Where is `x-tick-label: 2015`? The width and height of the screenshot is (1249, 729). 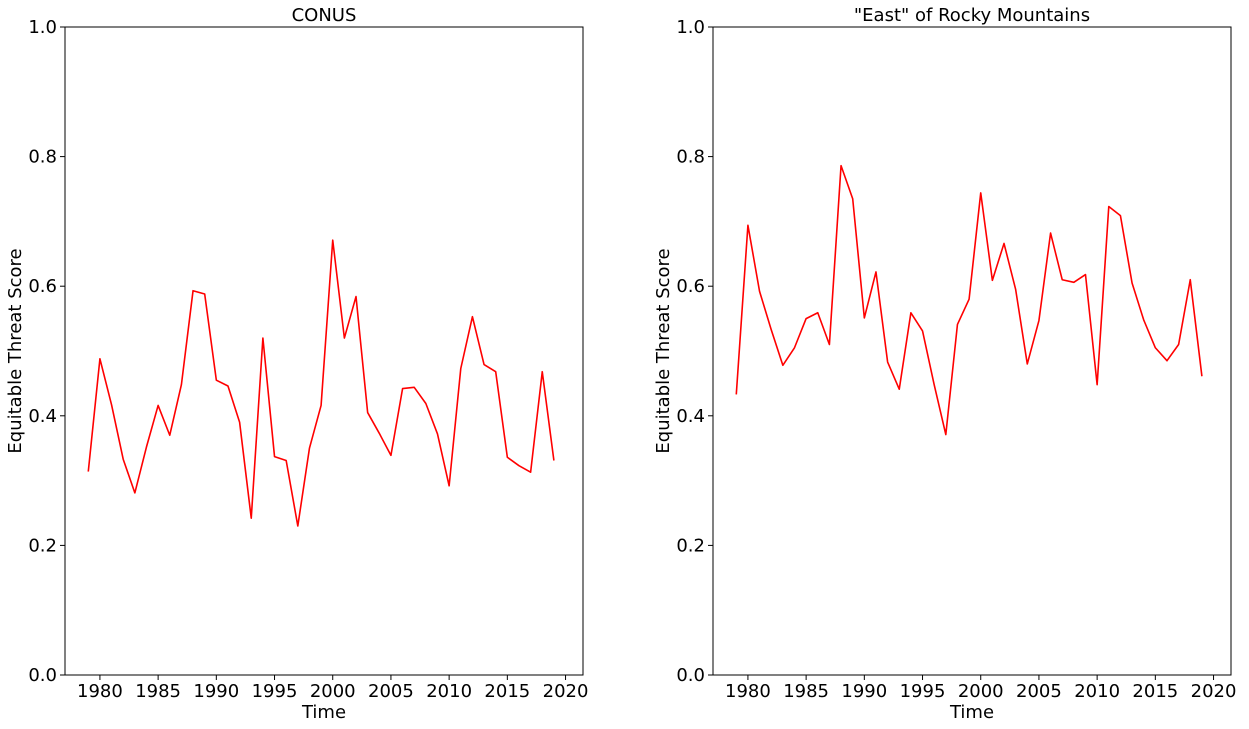 x-tick-label: 2015 is located at coordinates (507, 691).